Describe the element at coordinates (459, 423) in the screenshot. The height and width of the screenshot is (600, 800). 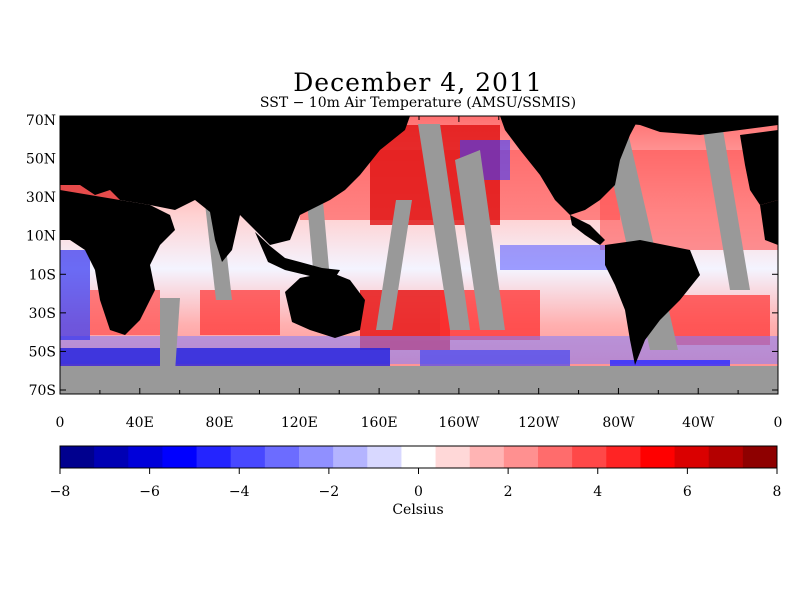
I see `lon-label: 160W` at that location.